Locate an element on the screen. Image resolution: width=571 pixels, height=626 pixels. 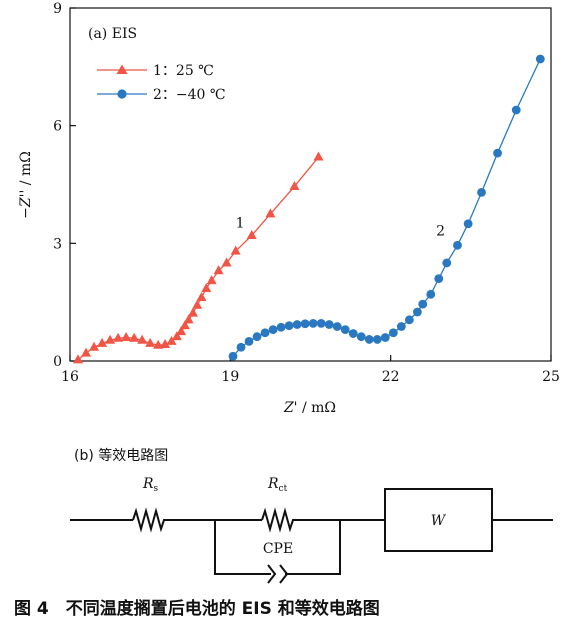
x-tick-label: 19 is located at coordinates (230, 377).